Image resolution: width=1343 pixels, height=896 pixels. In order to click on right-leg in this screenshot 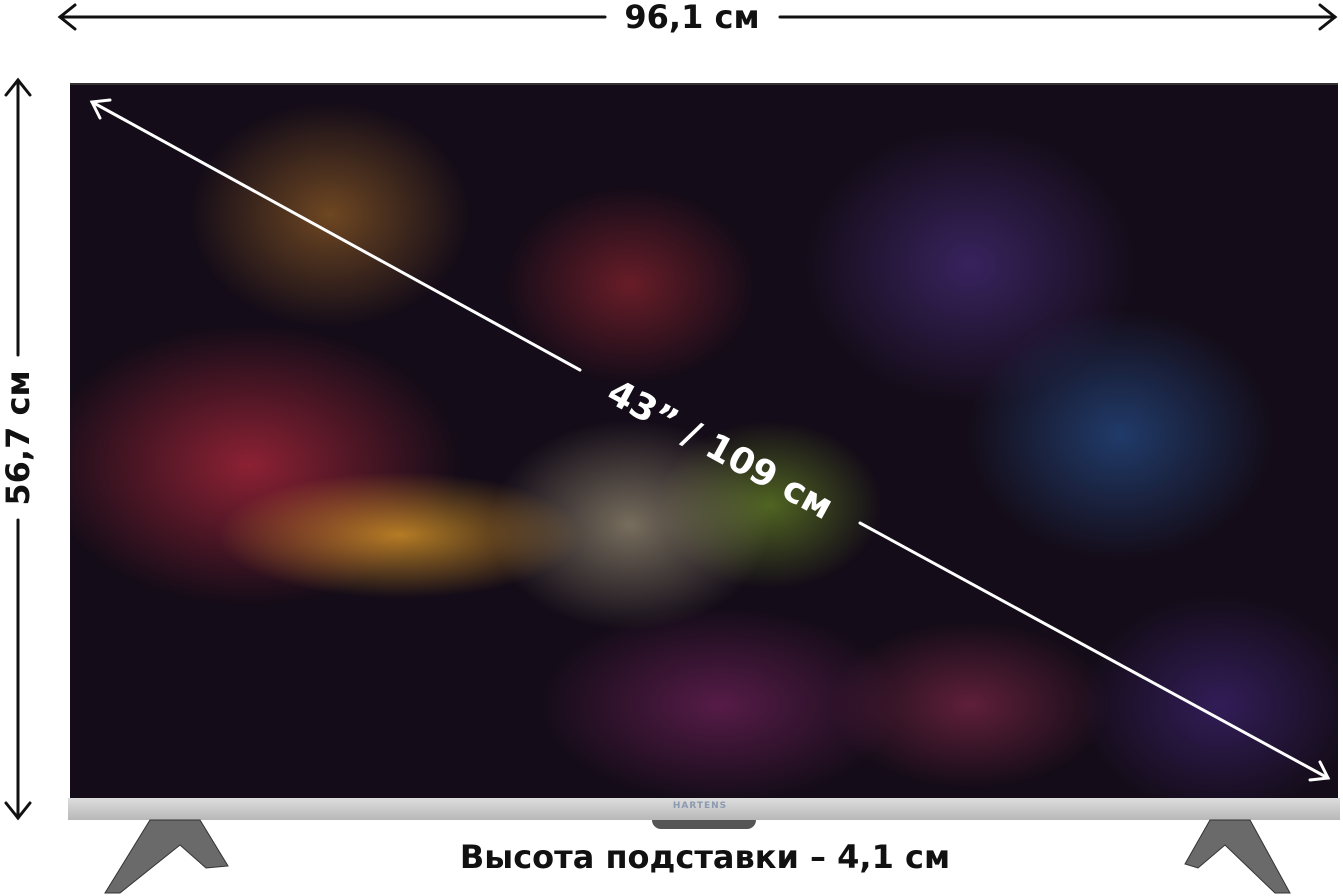, I will do `click(1237, 856)`.